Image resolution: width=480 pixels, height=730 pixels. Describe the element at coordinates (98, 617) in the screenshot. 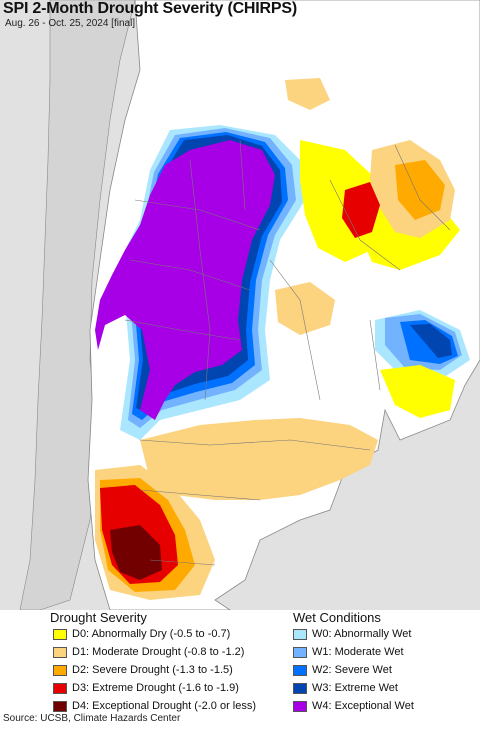

I see `drought-legend-title: Drought Severity` at that location.